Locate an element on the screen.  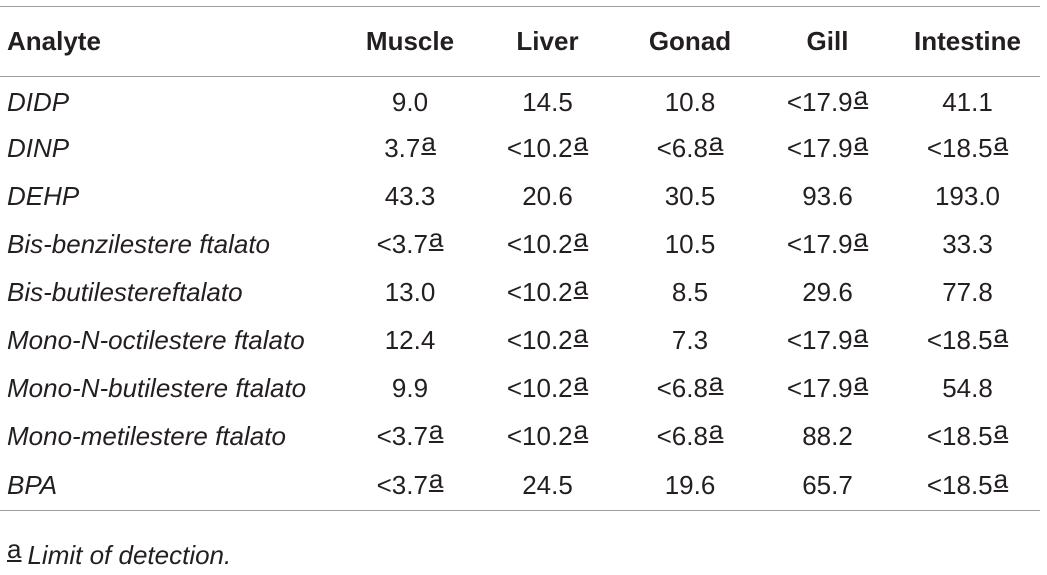
footnote-mark: a is located at coordinates (14, 549).